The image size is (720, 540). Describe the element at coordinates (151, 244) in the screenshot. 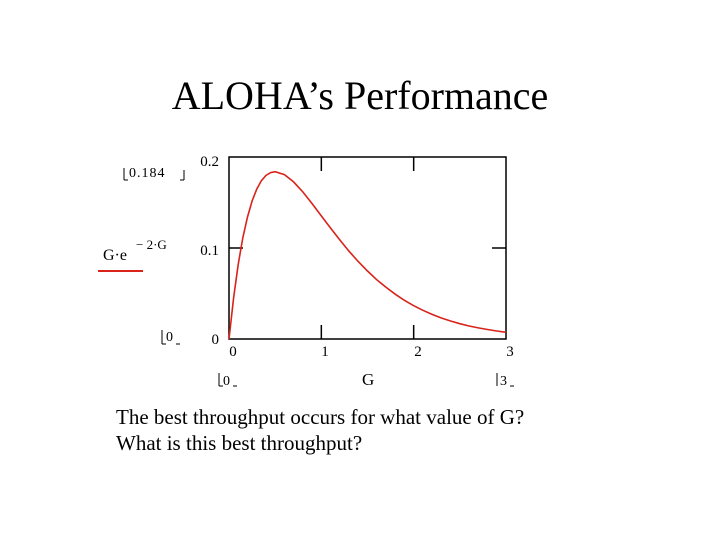

I see `y-axis-label-exponent: − 2·G` at that location.